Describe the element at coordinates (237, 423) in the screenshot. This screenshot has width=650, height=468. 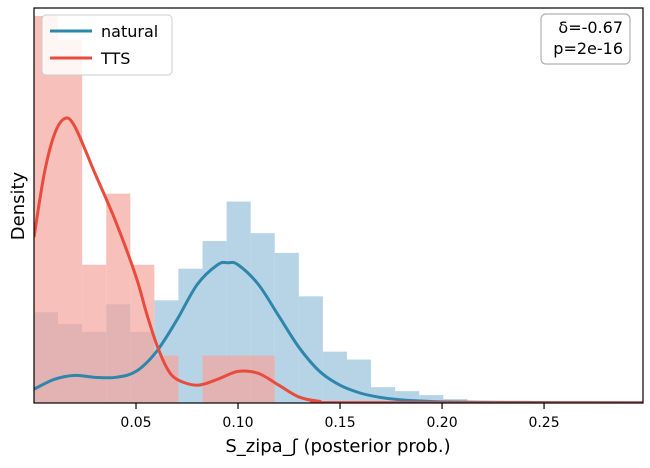
I see `x-tick-label: 0.10` at that location.